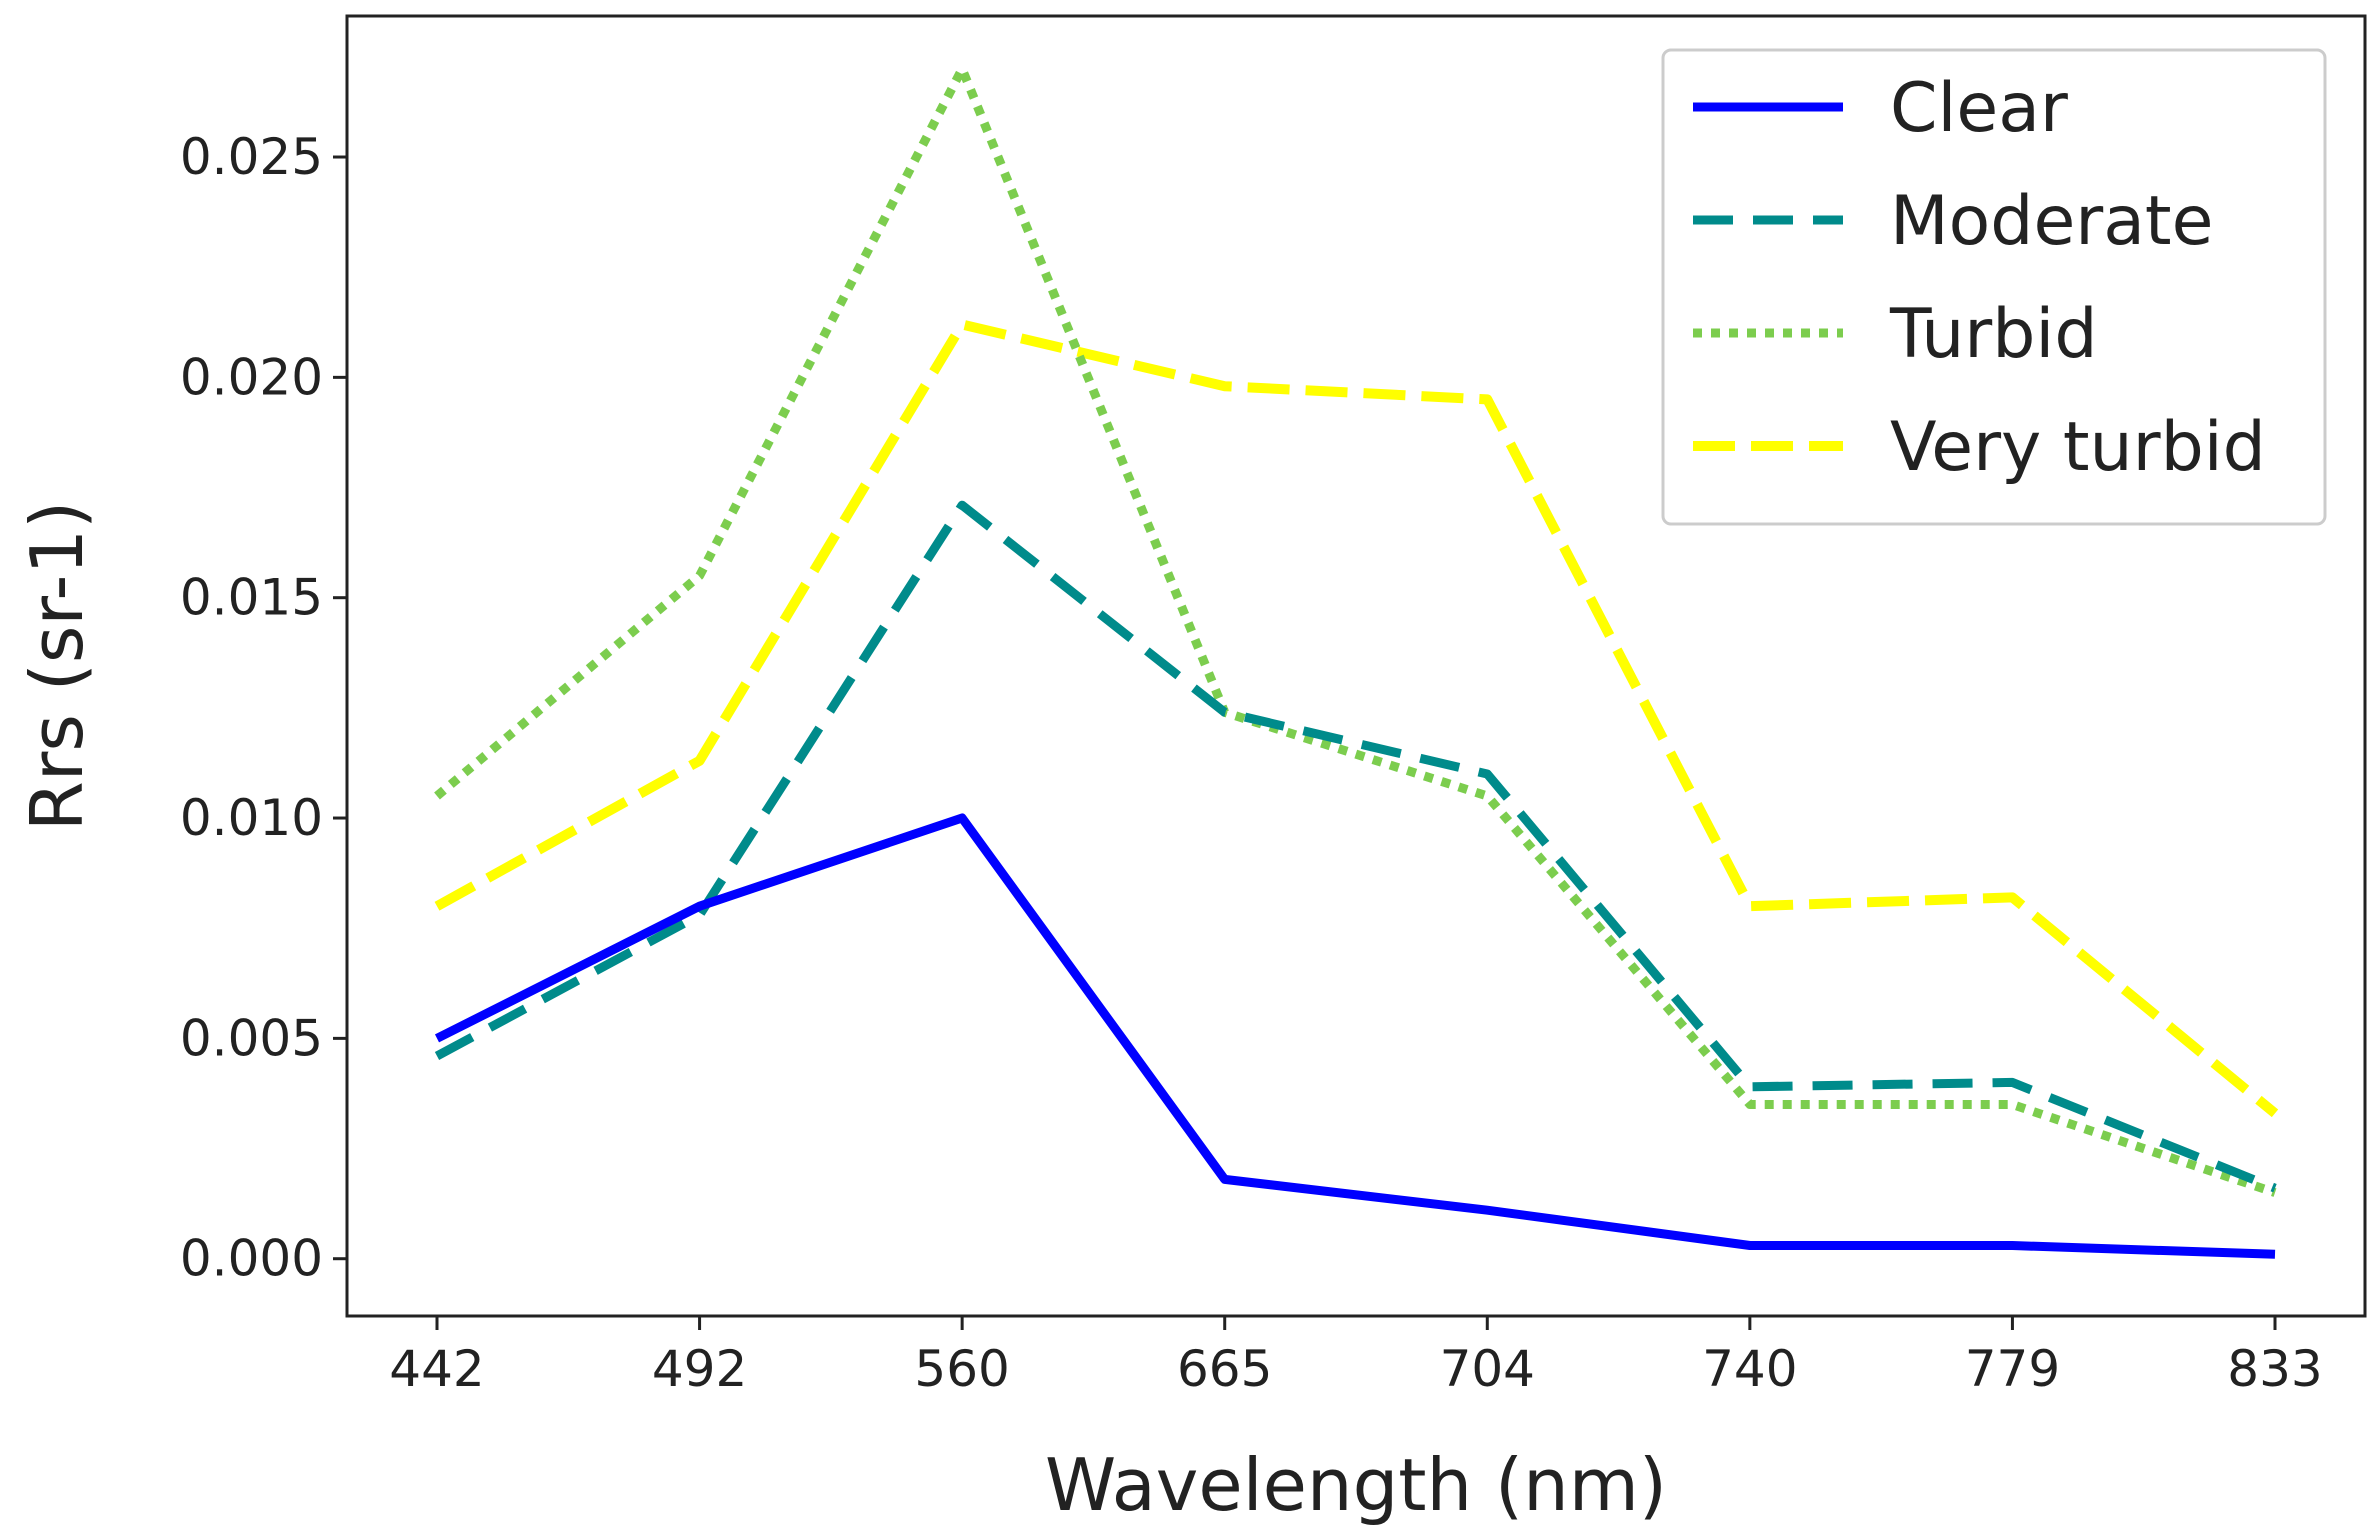 The height and width of the screenshot is (1539, 2376). Describe the element at coordinates (436, 1369) in the screenshot. I see `x-tick-label: 442` at that location.